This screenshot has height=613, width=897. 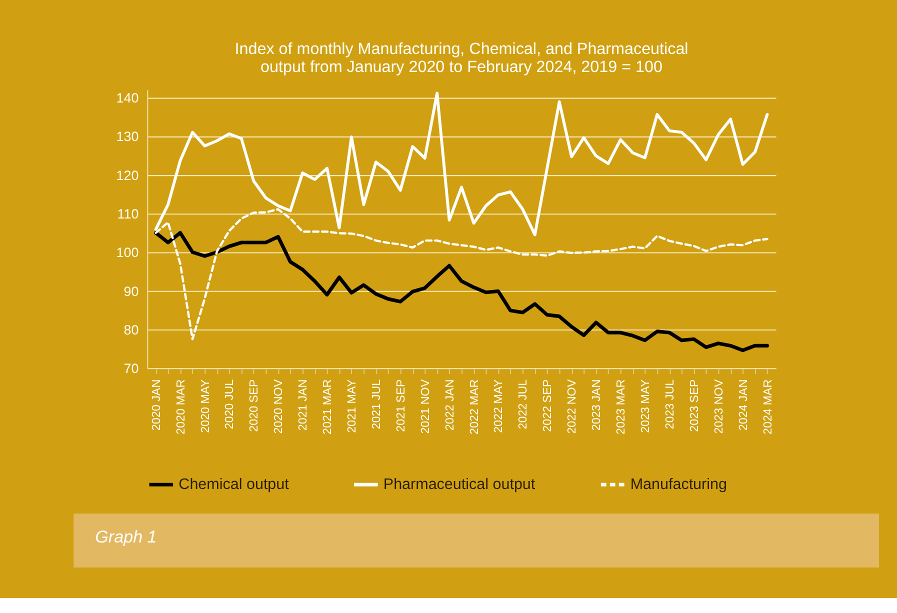 What do you see at coordinates (767, 406) in the screenshot?
I see `x-tick-label: 2024 MAR` at bounding box center [767, 406].